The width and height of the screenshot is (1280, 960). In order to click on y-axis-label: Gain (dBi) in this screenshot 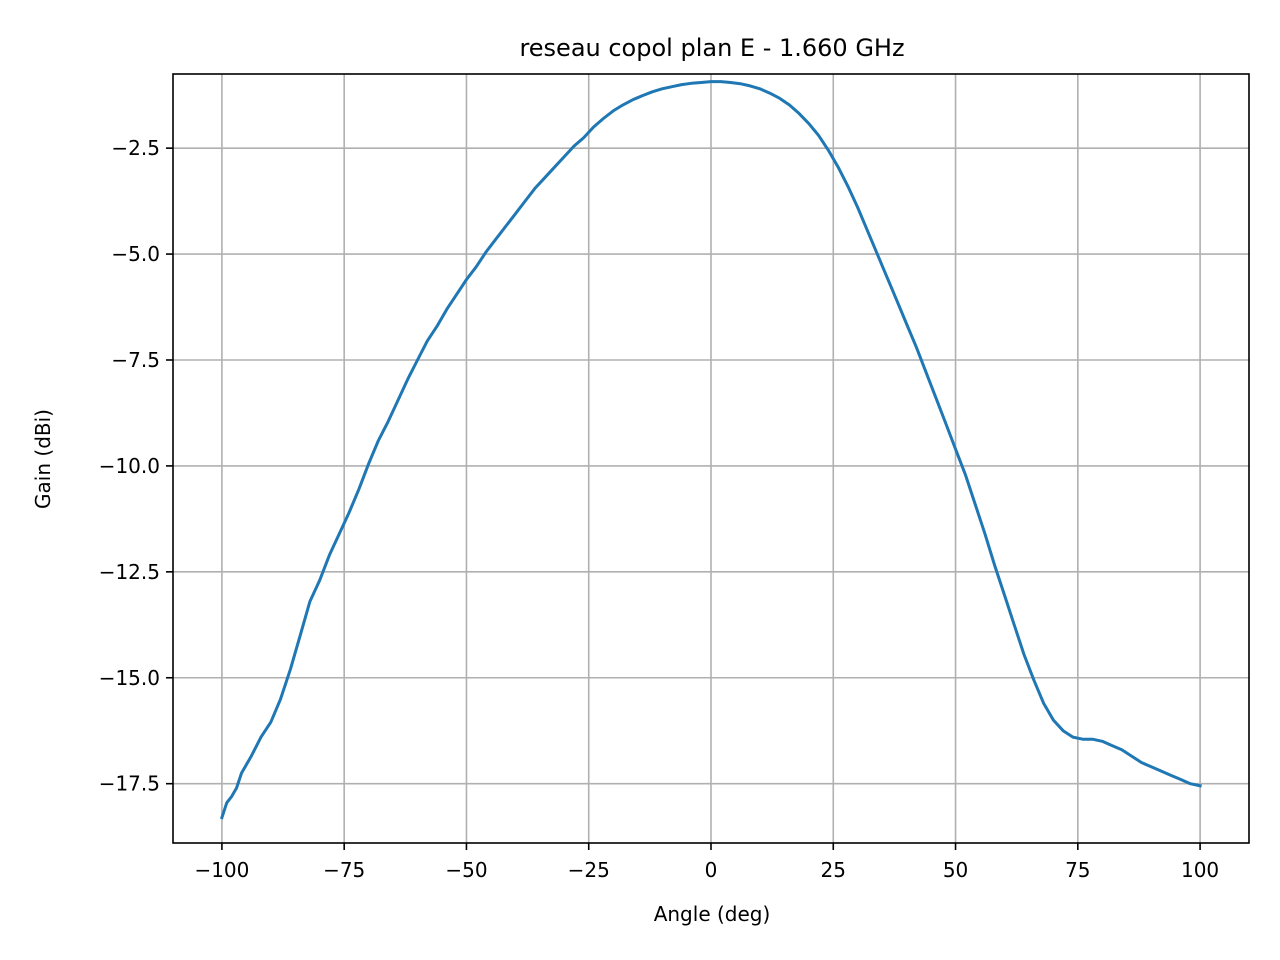, I will do `click(43, 459)`.